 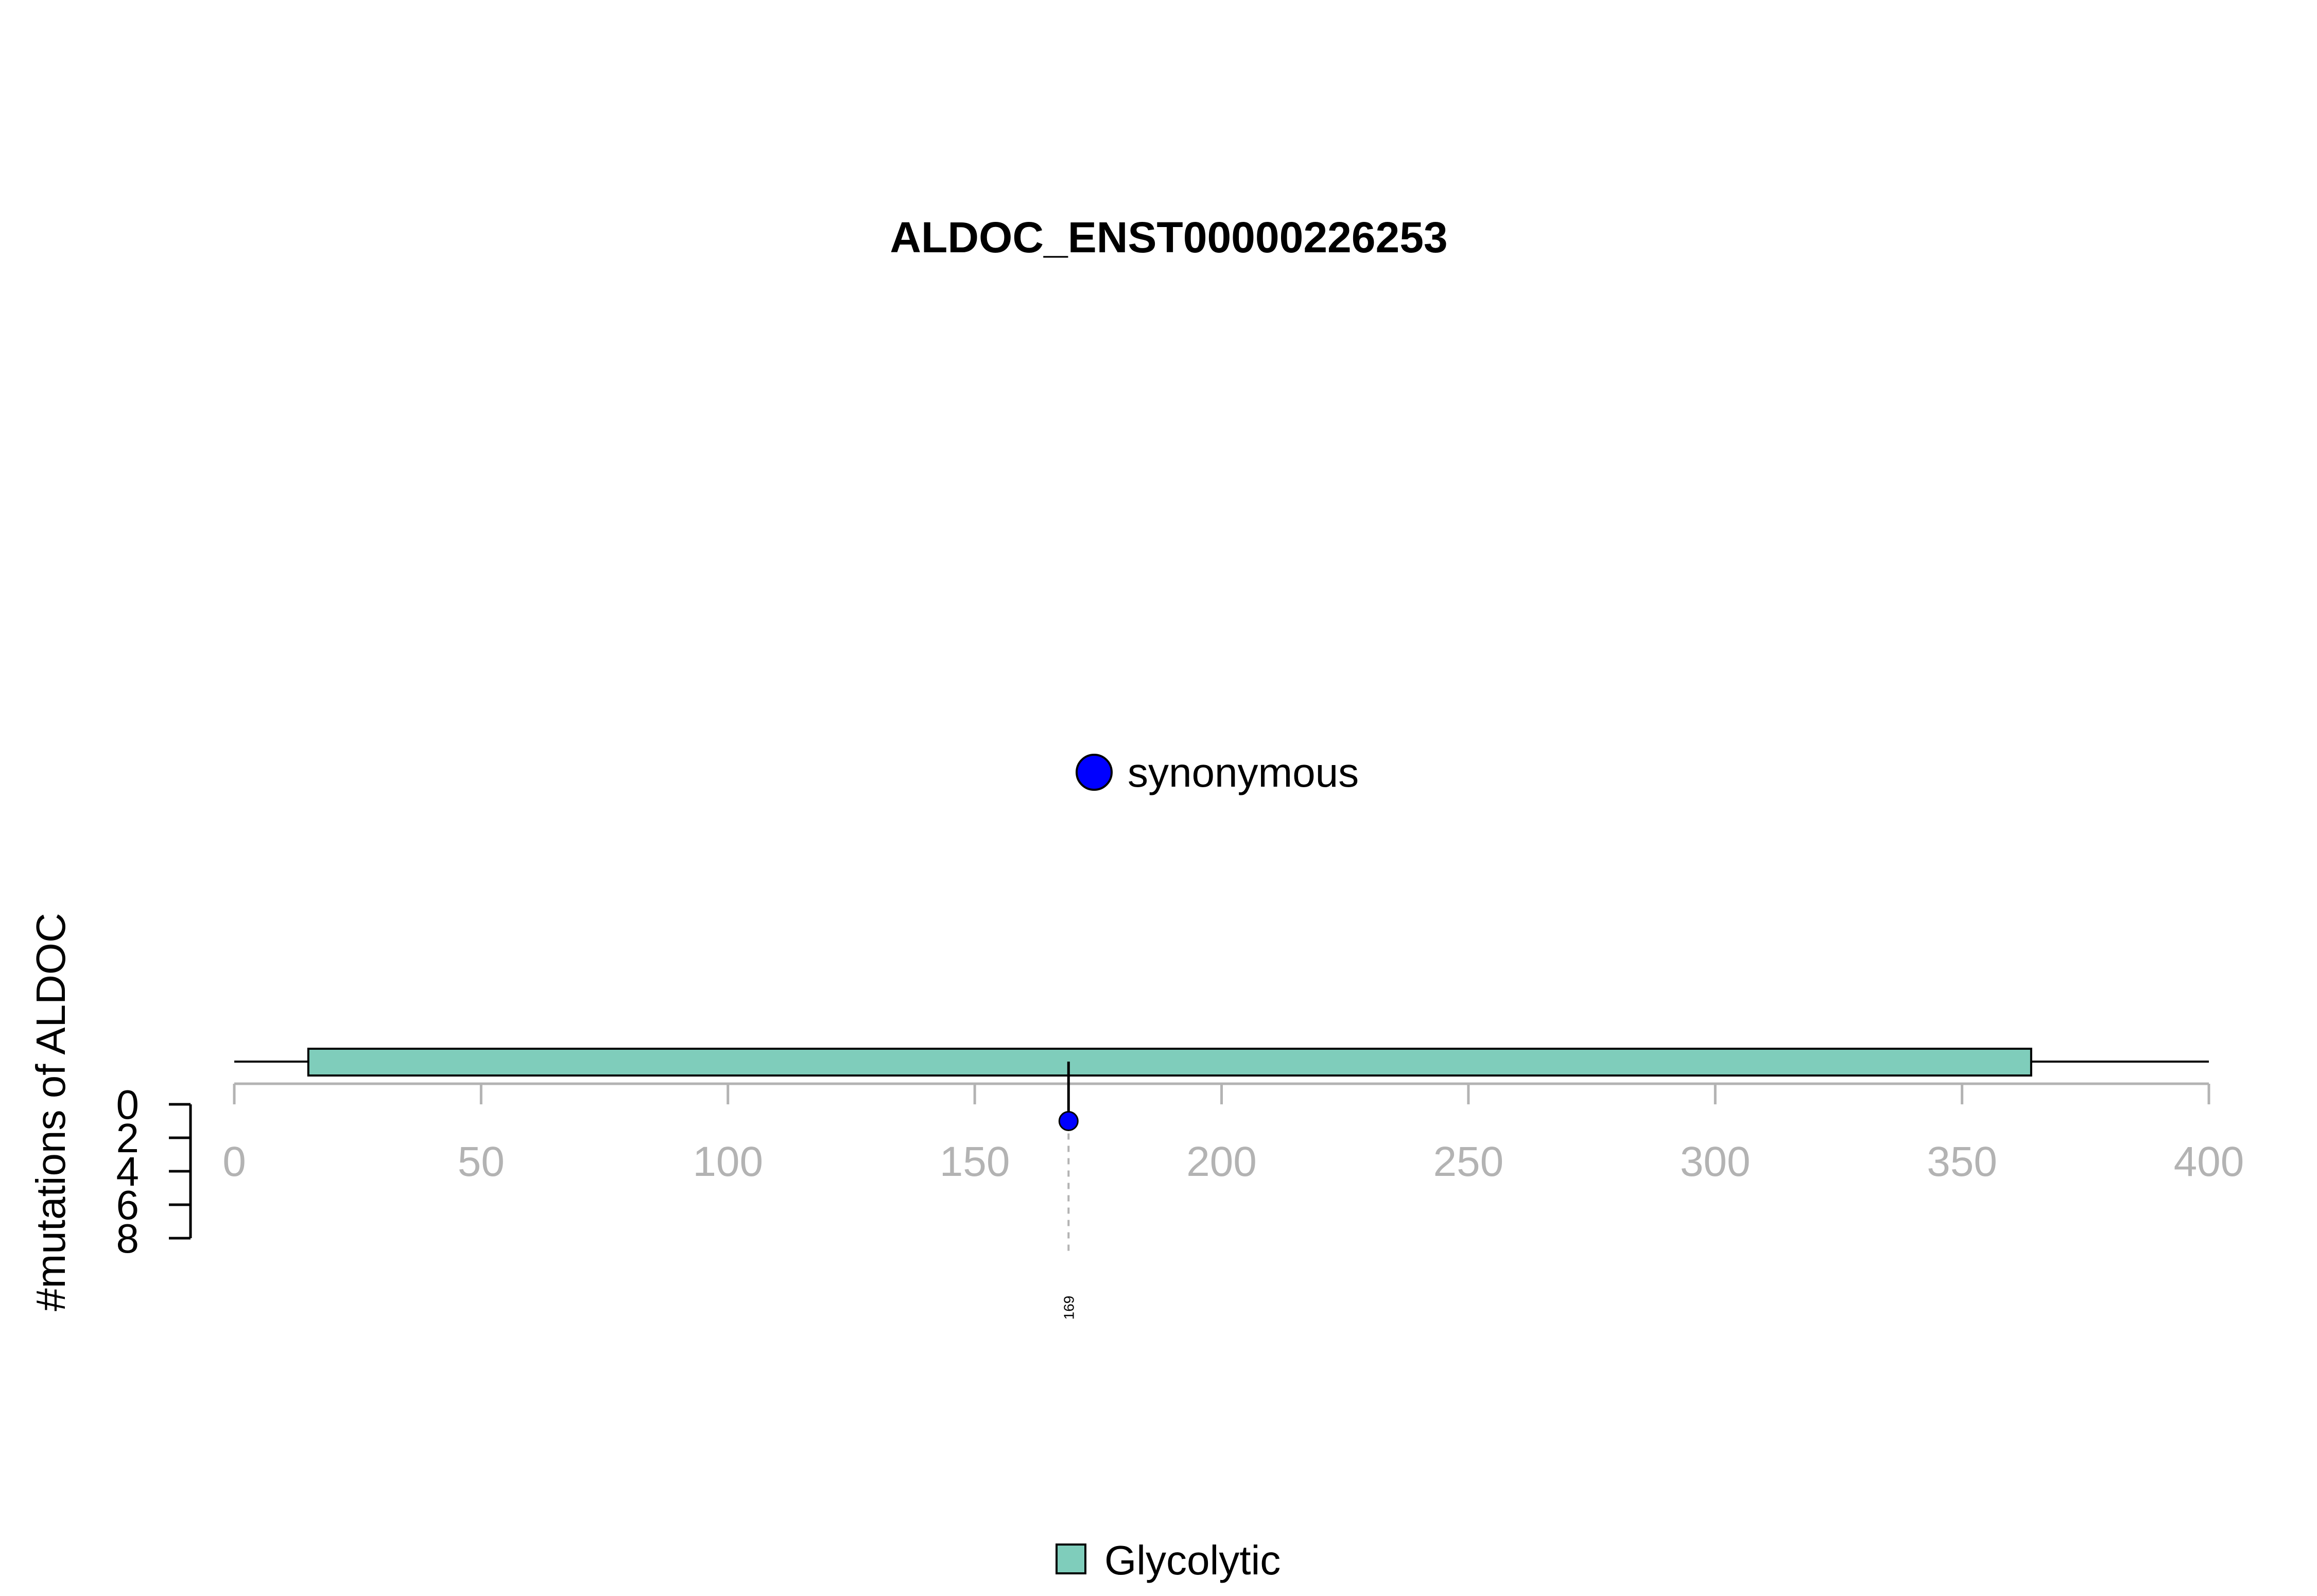 I want to click on y-tick-label: 0, so click(x=128, y=1104).